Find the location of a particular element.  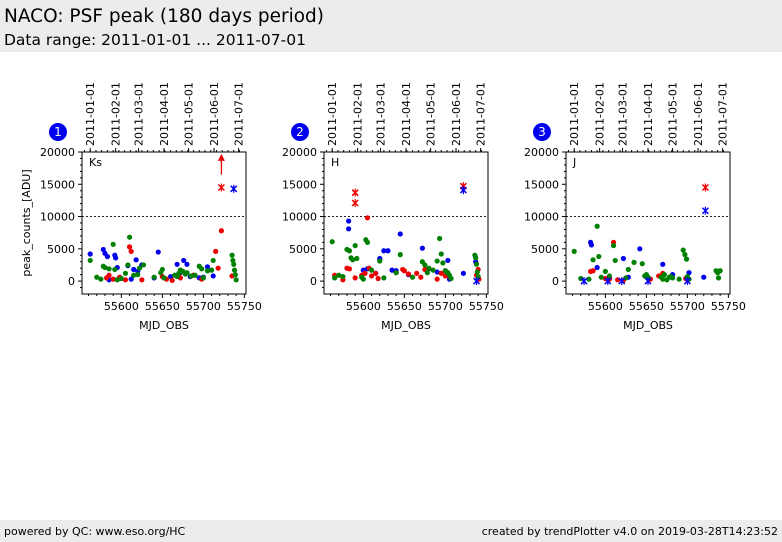

data-range-subtitle: Data range: 2011-01-01 ... 2011-07-01 is located at coordinates (155, 40).